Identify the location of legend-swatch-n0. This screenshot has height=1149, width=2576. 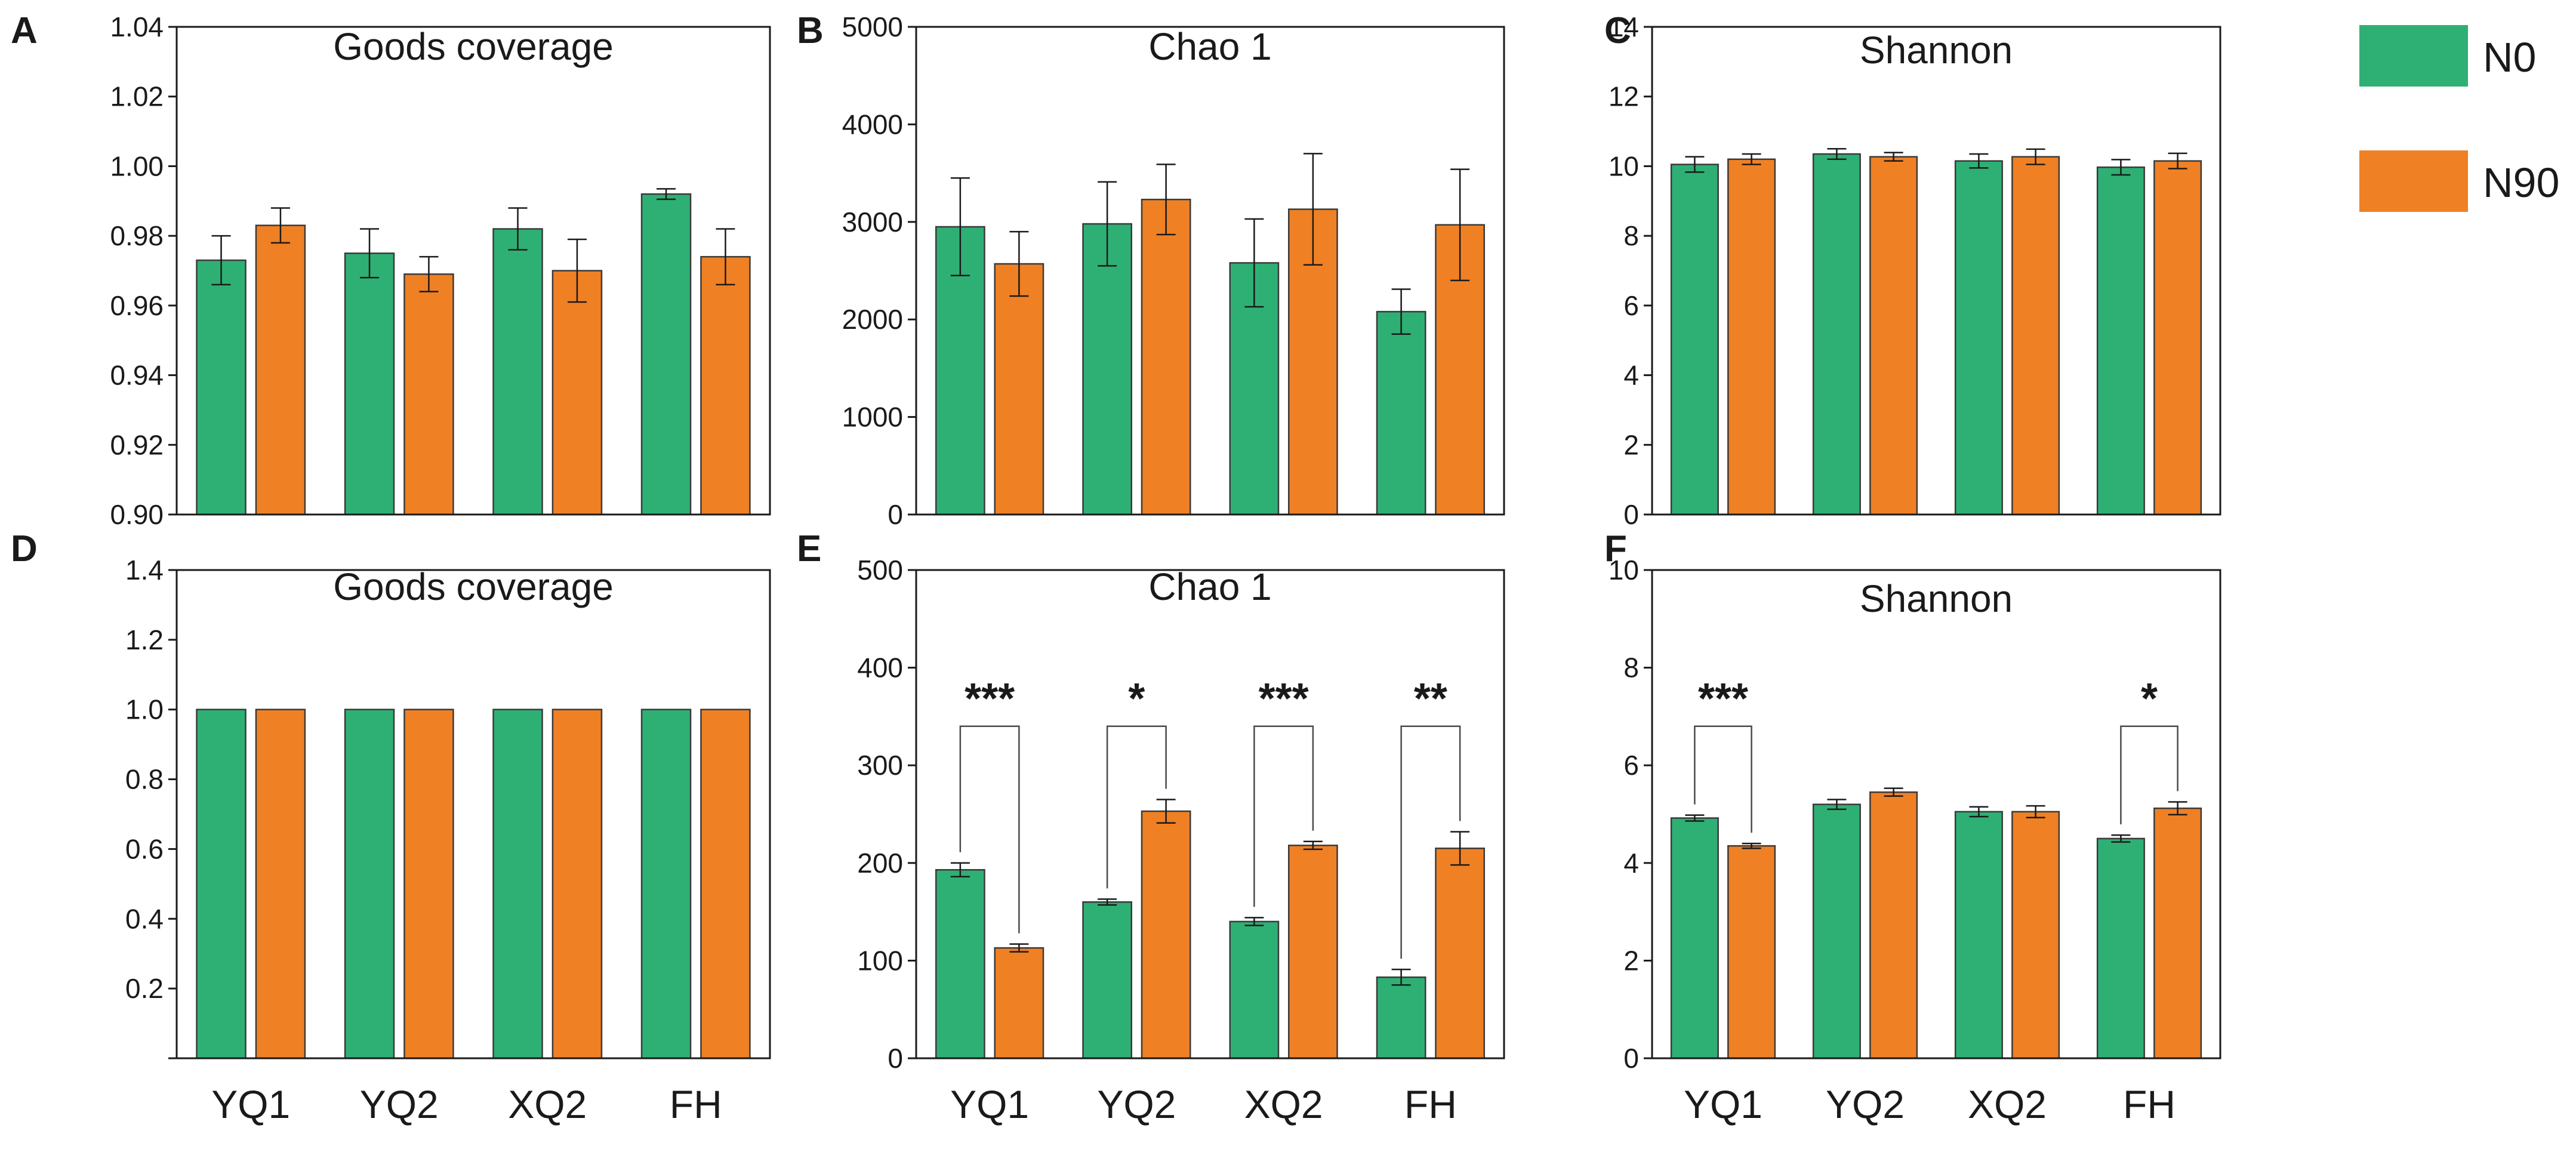
(2413, 56).